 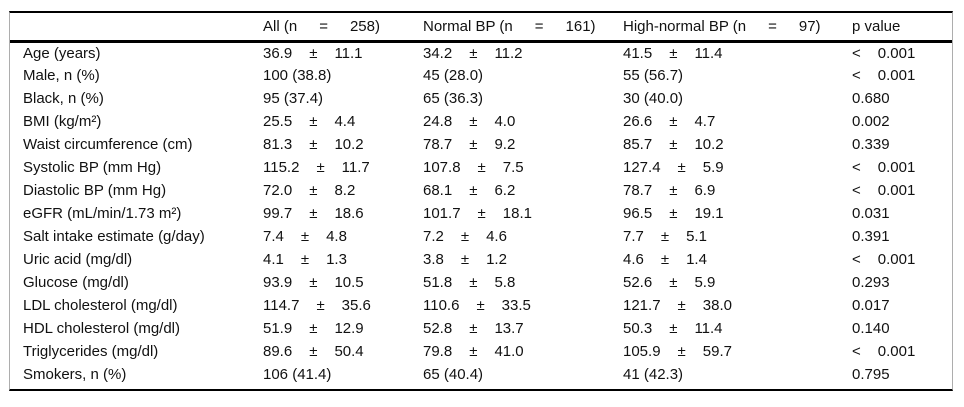 What do you see at coordinates (433, 259) in the screenshot?
I see `value-text: 3.8` at bounding box center [433, 259].